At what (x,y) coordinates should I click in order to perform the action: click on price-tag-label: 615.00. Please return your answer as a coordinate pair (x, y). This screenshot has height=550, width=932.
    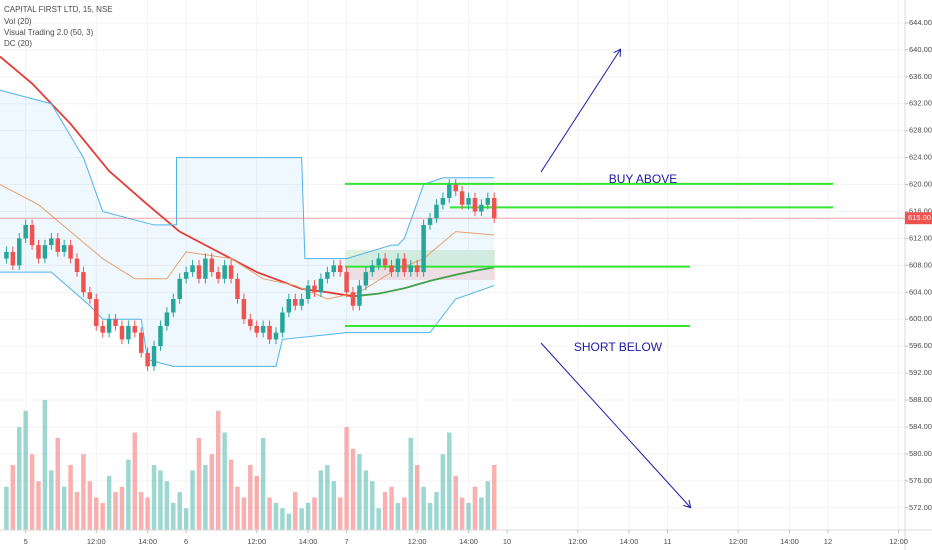
    Looking at the image, I should click on (919, 217).